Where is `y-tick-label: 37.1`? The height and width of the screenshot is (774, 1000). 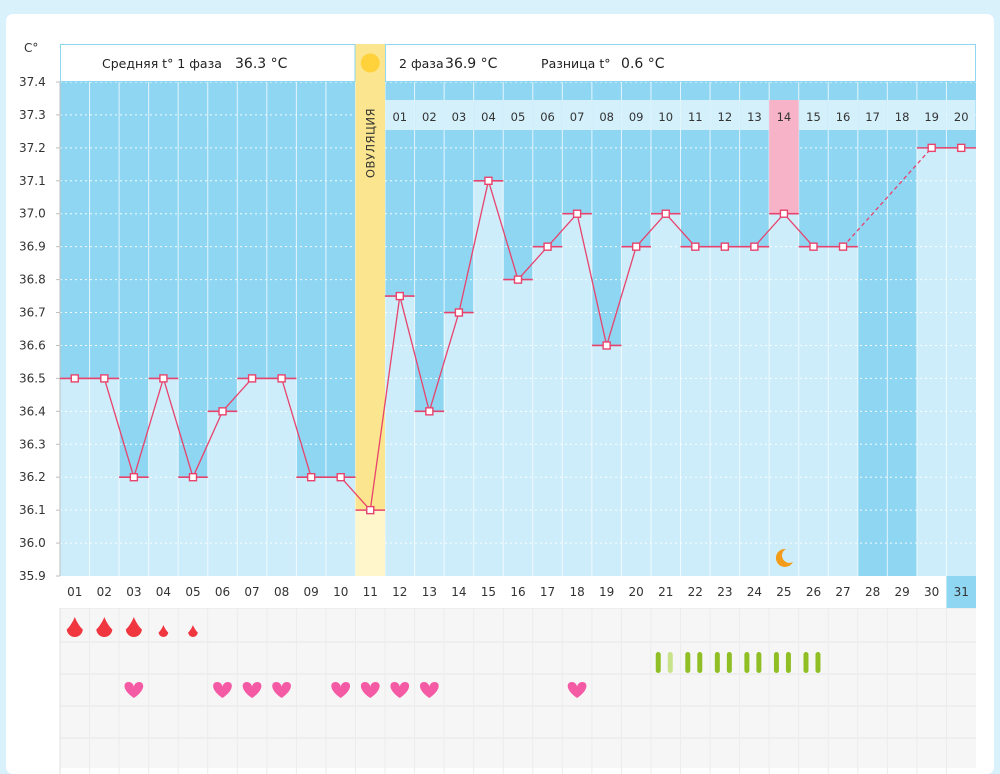
y-tick-label: 37.1 is located at coordinates (32, 181).